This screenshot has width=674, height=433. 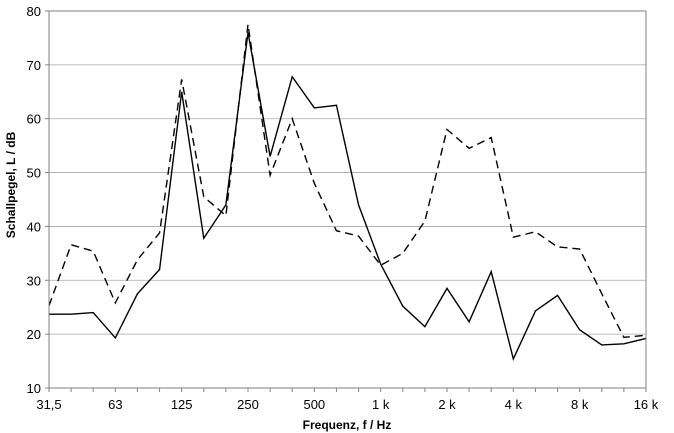 I want to click on x-tick-label: 63, so click(x=115, y=404).